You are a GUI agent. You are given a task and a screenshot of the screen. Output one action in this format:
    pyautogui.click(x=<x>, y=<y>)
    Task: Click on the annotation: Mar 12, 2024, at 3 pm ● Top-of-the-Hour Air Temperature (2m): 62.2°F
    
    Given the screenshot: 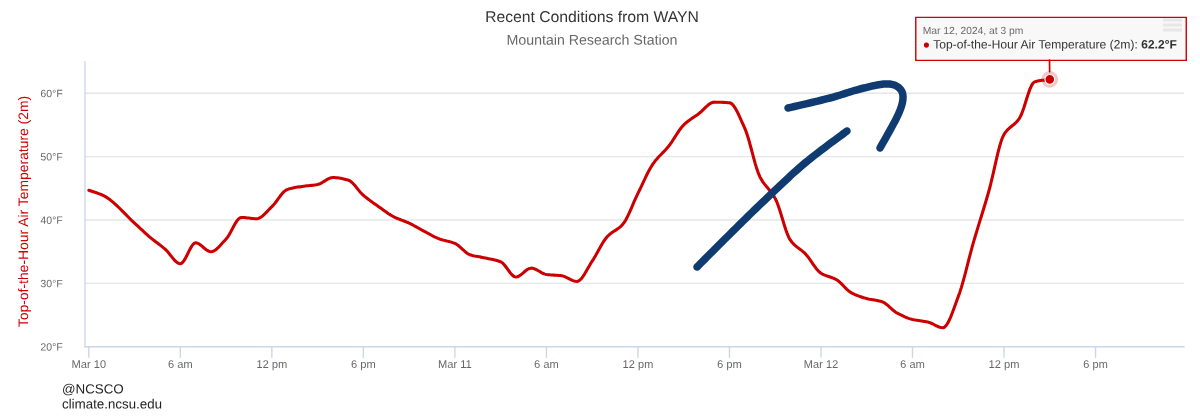 What is the action you would take?
    pyautogui.click(x=1050, y=38)
    